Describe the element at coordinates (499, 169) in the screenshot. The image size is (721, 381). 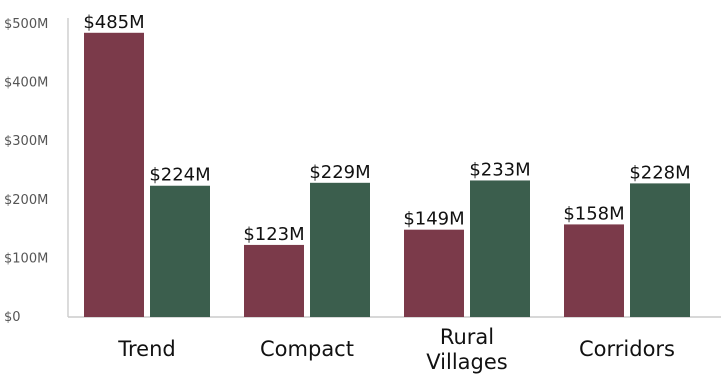
I see `data-label-2-1: $233M` at that location.